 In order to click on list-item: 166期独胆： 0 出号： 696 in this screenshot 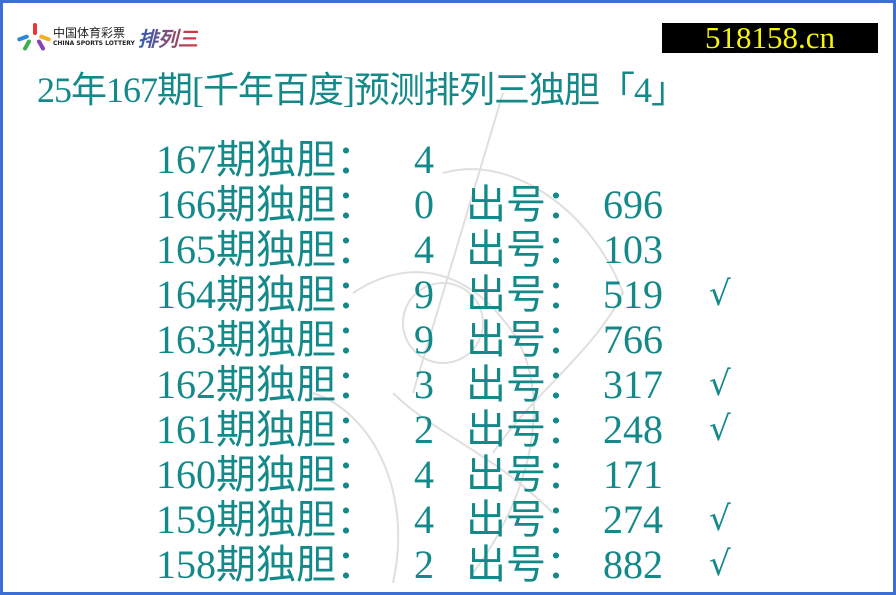, I will do `click(456, 204)`.